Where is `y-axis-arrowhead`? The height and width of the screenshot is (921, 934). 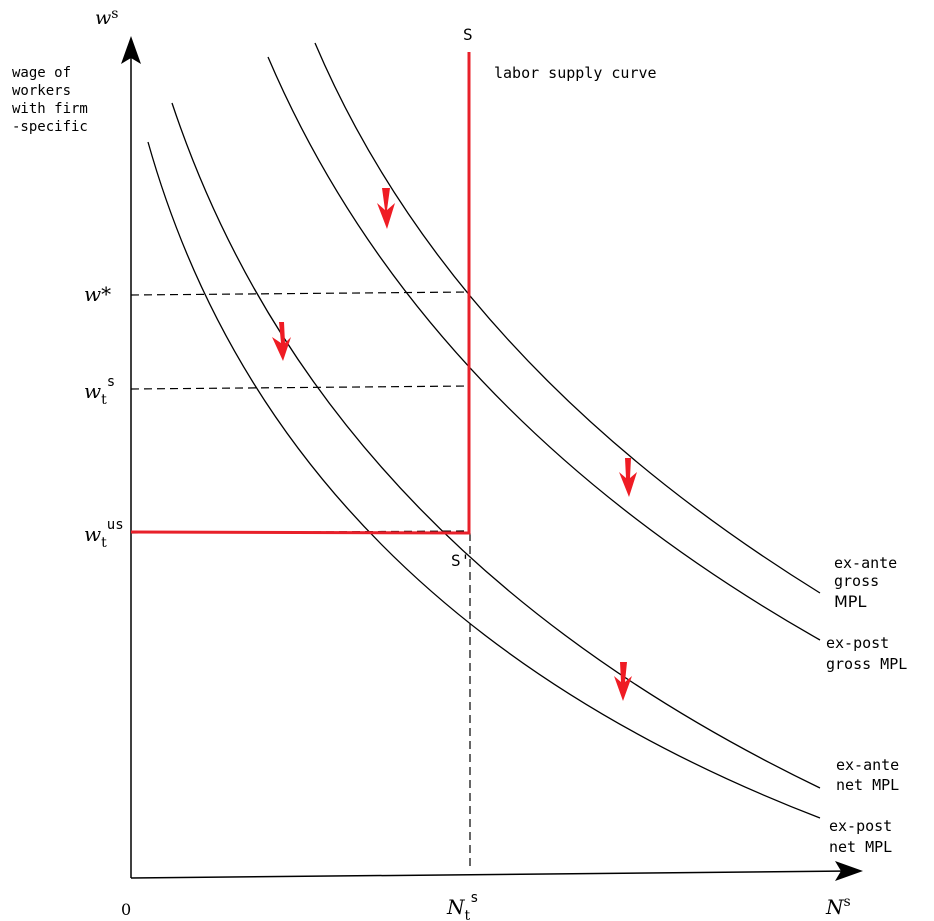
y-axis-arrowhead is located at coordinates (131, 50).